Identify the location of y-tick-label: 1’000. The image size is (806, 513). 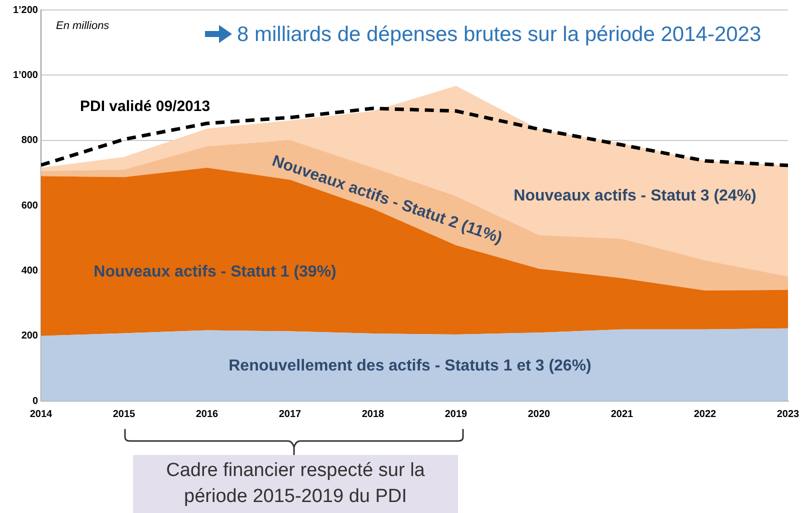
(25, 75).